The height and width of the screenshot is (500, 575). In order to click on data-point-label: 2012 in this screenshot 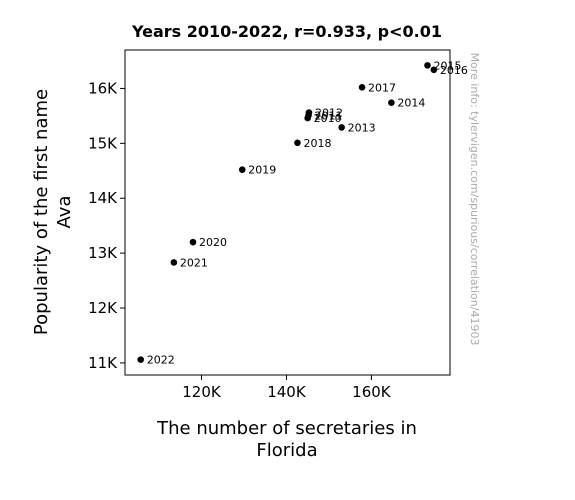, I will do `click(329, 113)`.